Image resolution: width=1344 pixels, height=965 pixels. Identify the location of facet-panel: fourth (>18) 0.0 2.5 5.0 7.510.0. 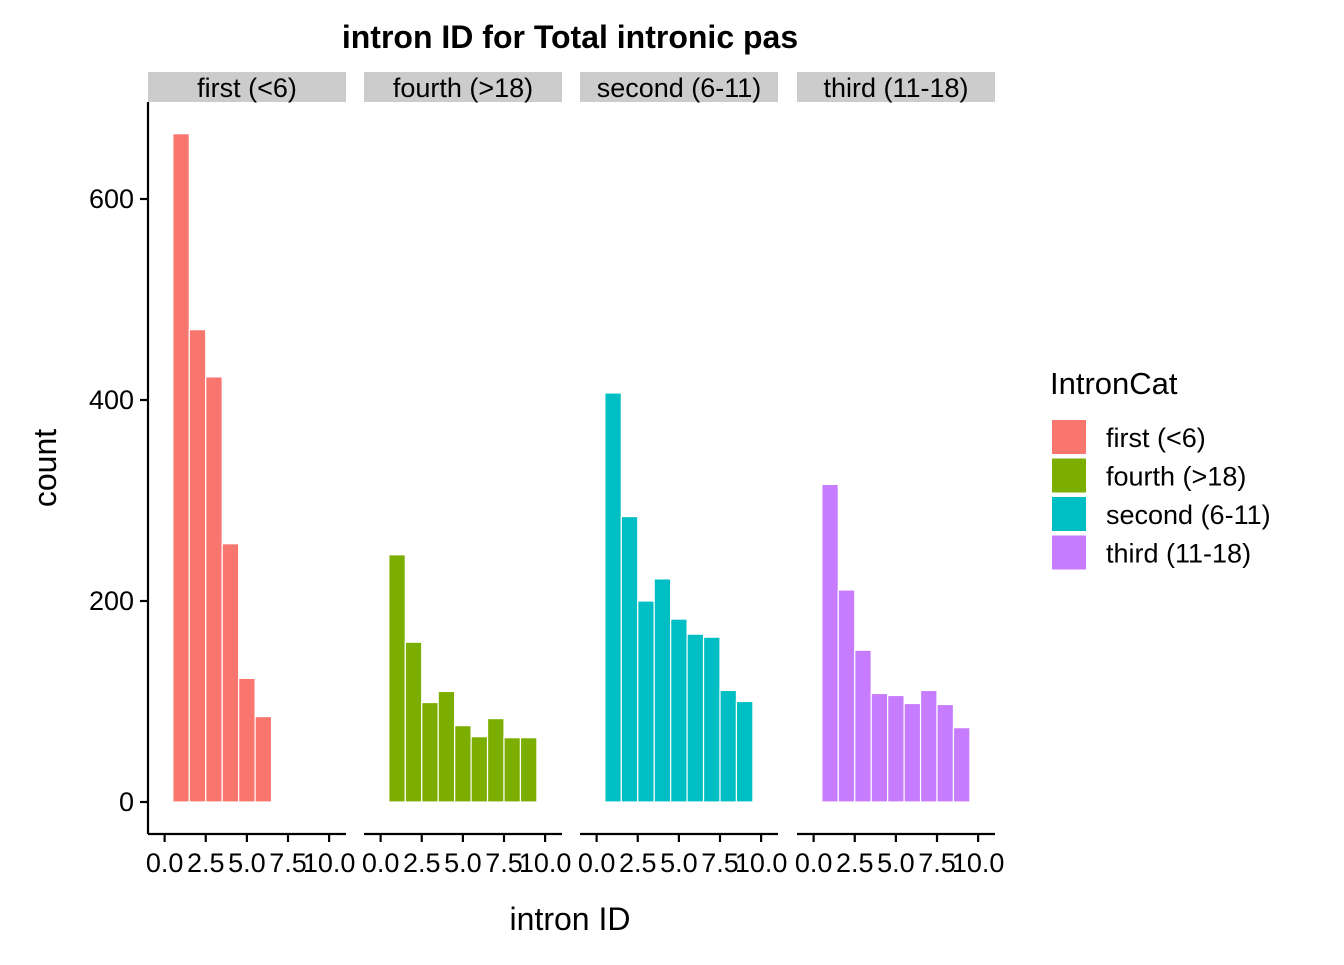
(467, 475).